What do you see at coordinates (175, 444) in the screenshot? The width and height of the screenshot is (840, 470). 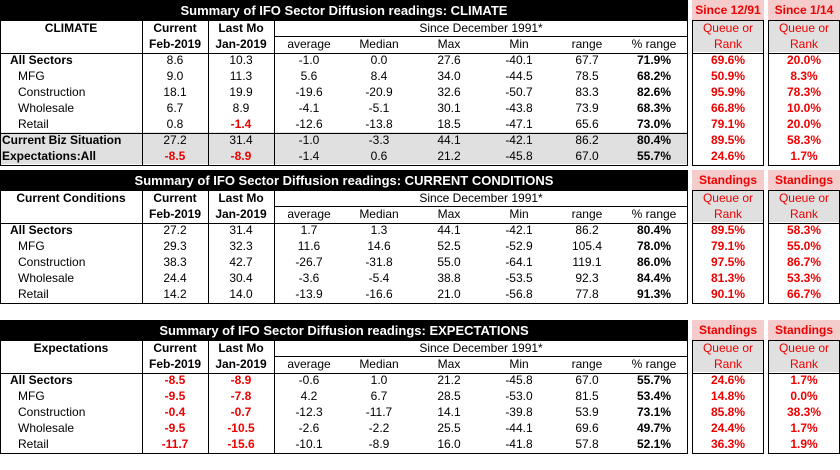 I see `current-value: -11.7` at bounding box center [175, 444].